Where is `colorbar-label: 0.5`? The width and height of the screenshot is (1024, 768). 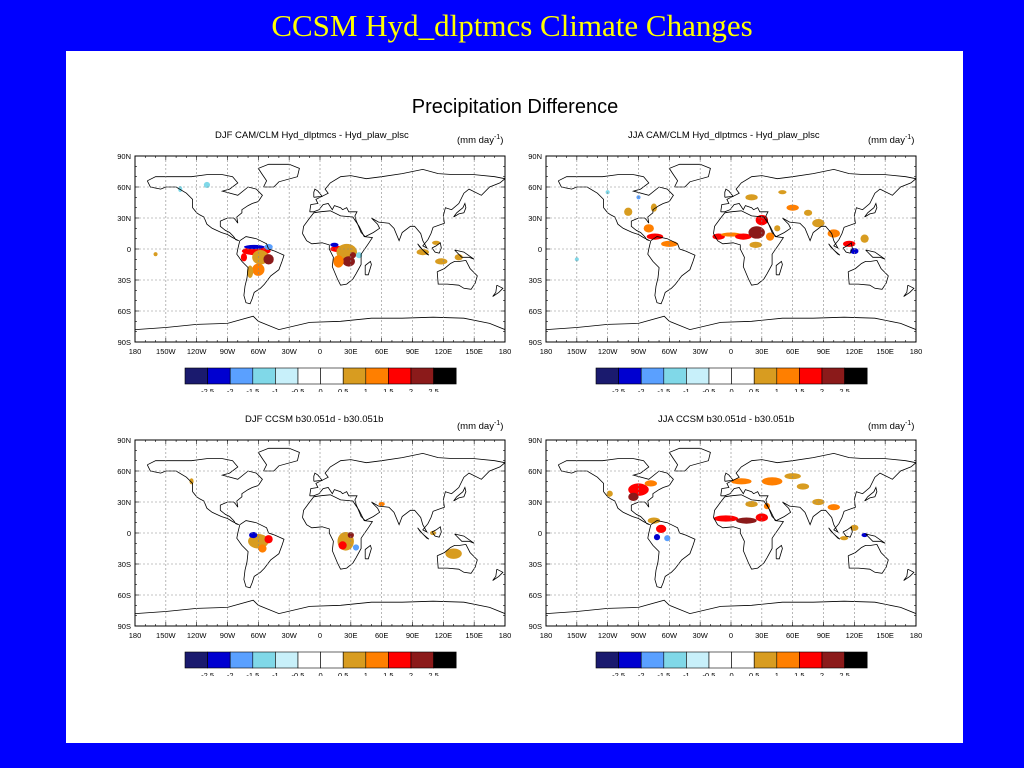 colorbar-label: 0.5 is located at coordinates (754, 389).